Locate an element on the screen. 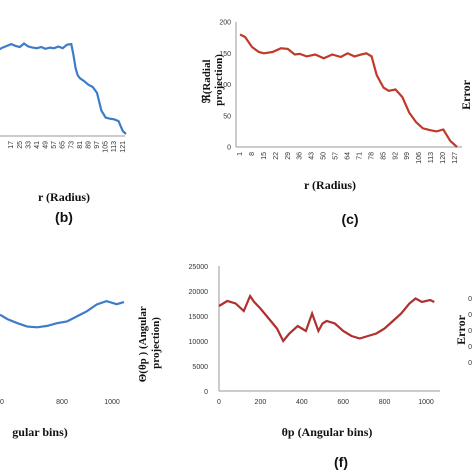 This screenshot has height=474, width=474. x-tick-label-b: 81 is located at coordinates (80, 145).